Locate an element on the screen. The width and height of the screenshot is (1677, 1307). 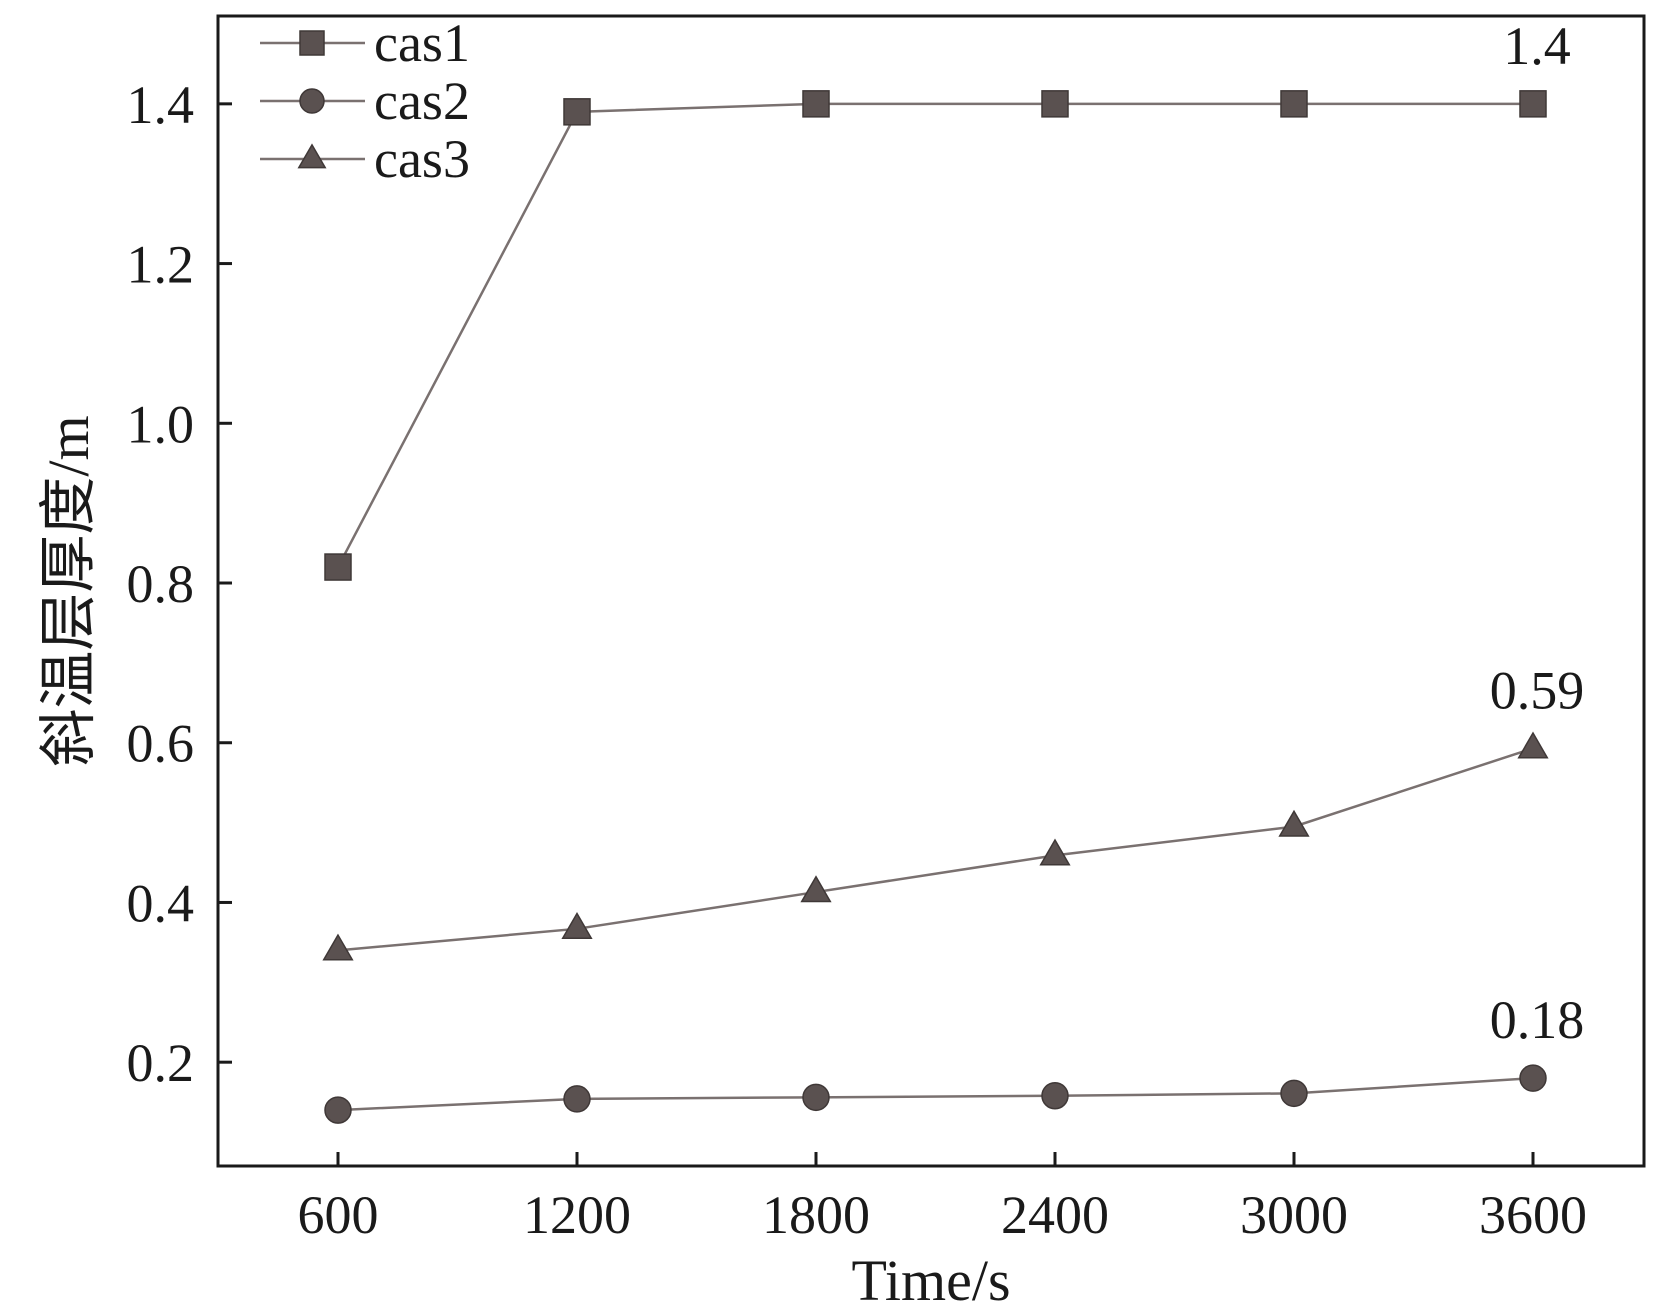
y-tick-label: 1.2 is located at coordinates (161, 265).